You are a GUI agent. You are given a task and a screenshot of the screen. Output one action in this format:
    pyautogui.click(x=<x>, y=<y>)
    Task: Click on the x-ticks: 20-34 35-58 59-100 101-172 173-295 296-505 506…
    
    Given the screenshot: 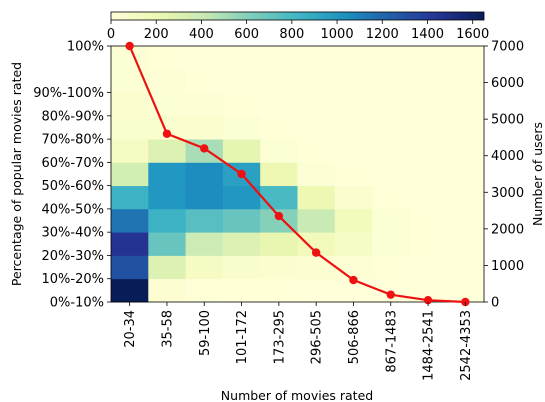 What is the action you would take?
    pyautogui.click(x=298, y=341)
    